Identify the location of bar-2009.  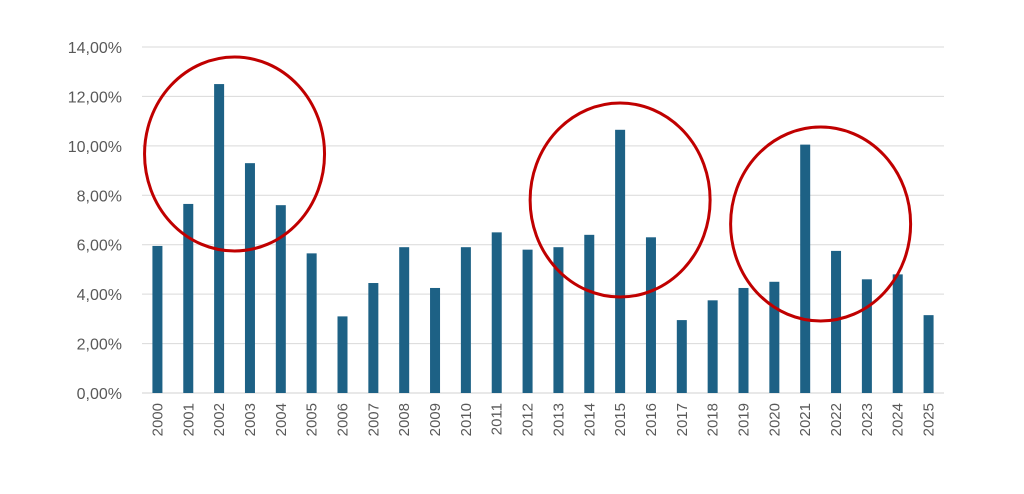
(435, 340).